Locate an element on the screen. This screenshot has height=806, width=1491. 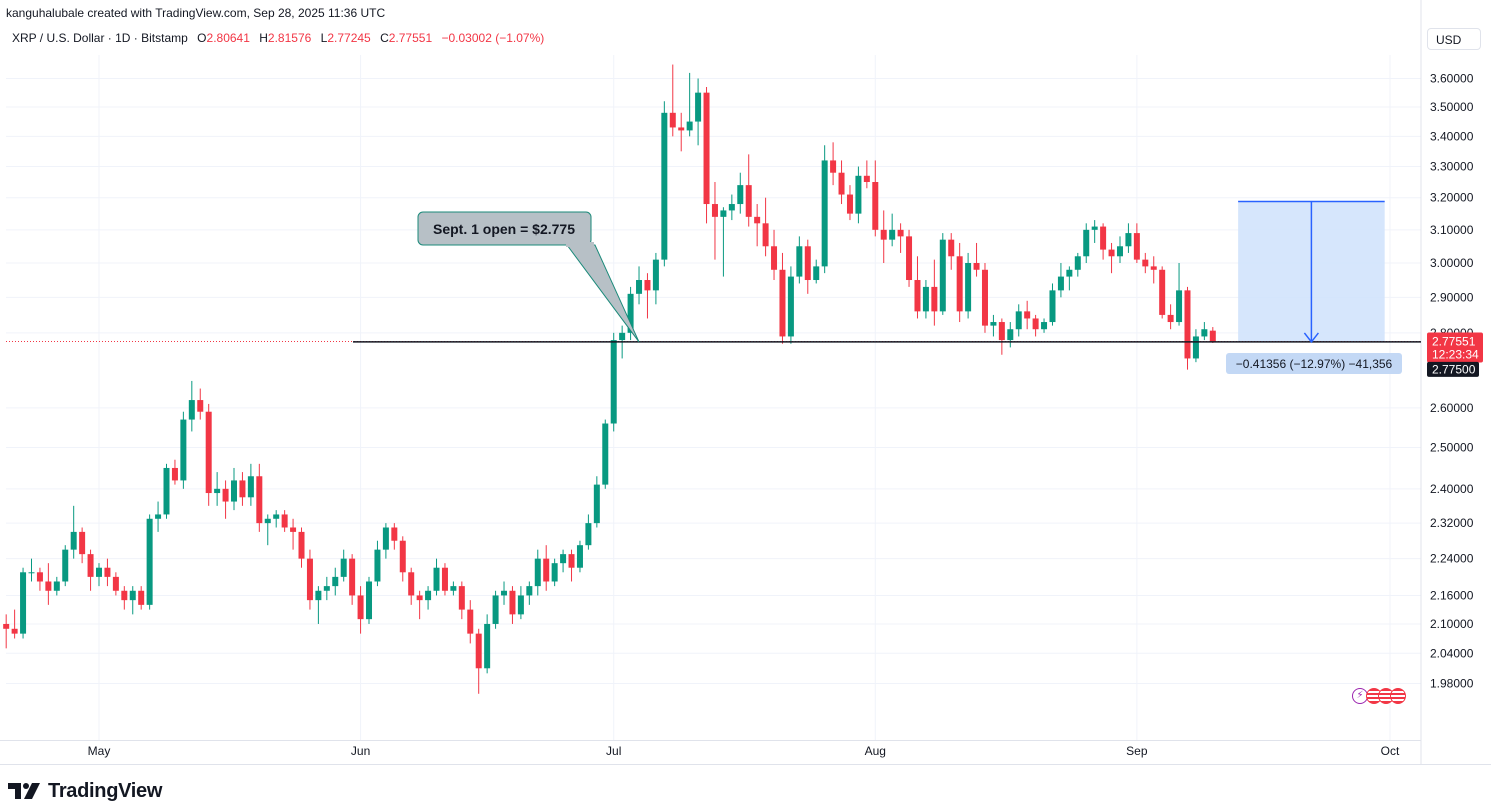
price-tick-label: 2.90000 is located at coordinates (1452, 297).